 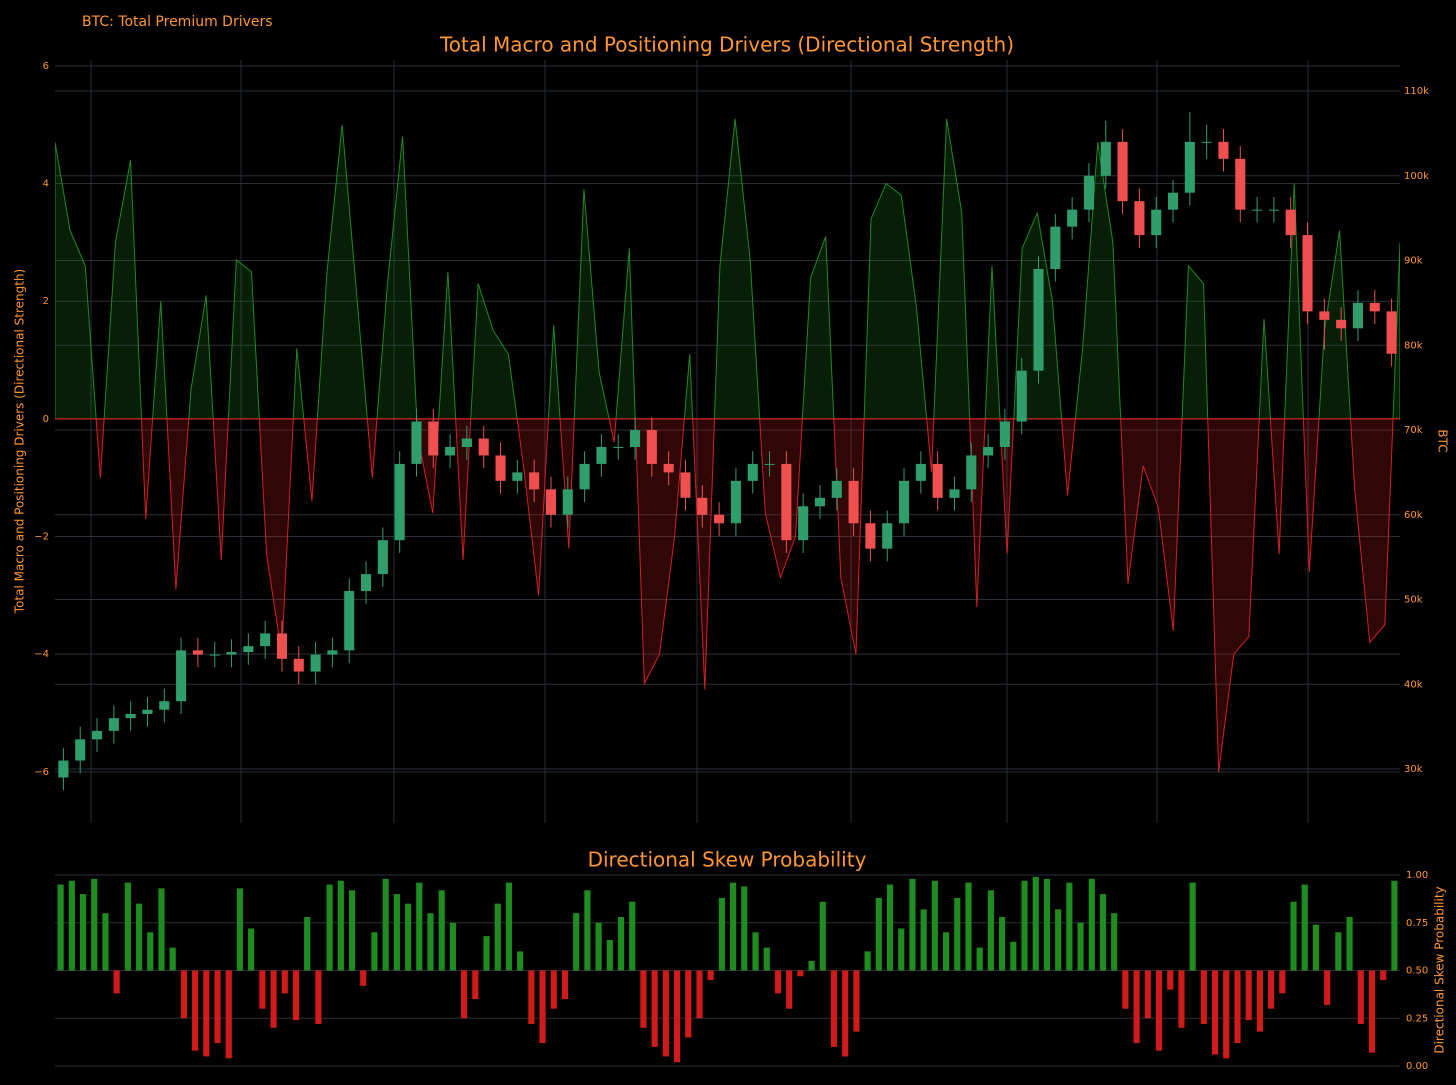 I want to click on y2-tick-label: 110k, so click(x=1416, y=91).